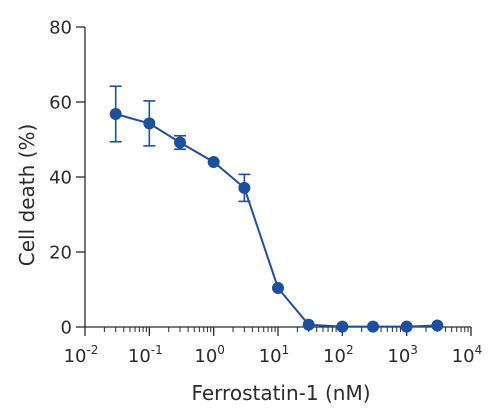 This screenshot has width=500, height=419. Describe the element at coordinates (60, 28) in the screenshot. I see `y-tick-label: 80` at that location.